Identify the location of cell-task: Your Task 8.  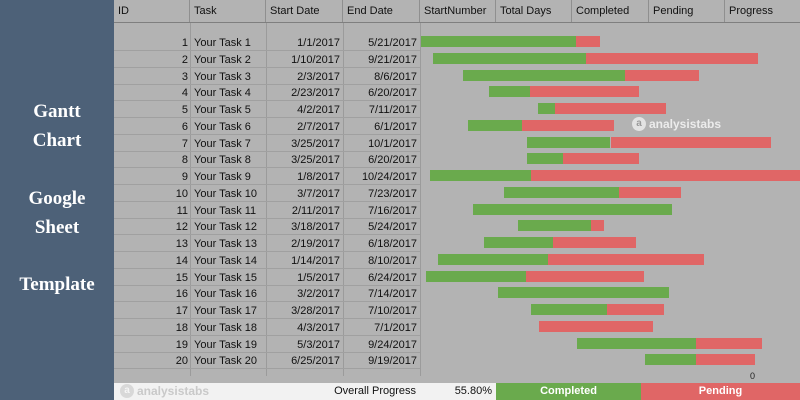
(222, 160).